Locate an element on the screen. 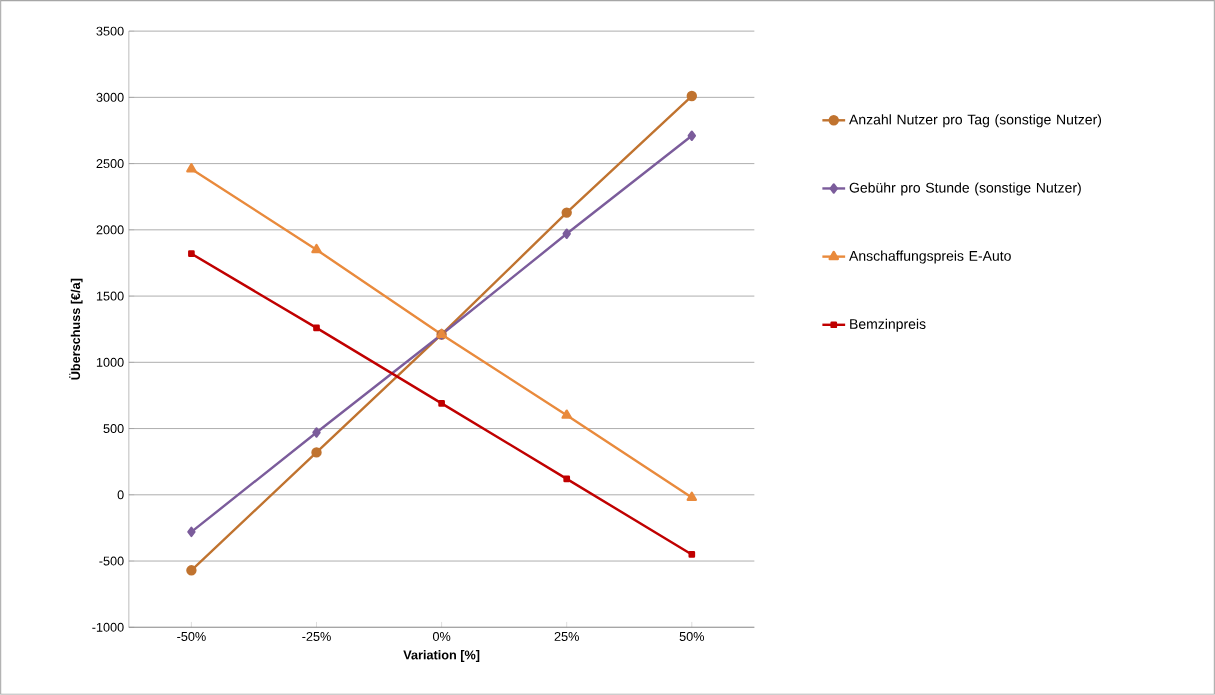 This screenshot has width=1215, height=695. x-tick-label: -25% is located at coordinates (316, 637).